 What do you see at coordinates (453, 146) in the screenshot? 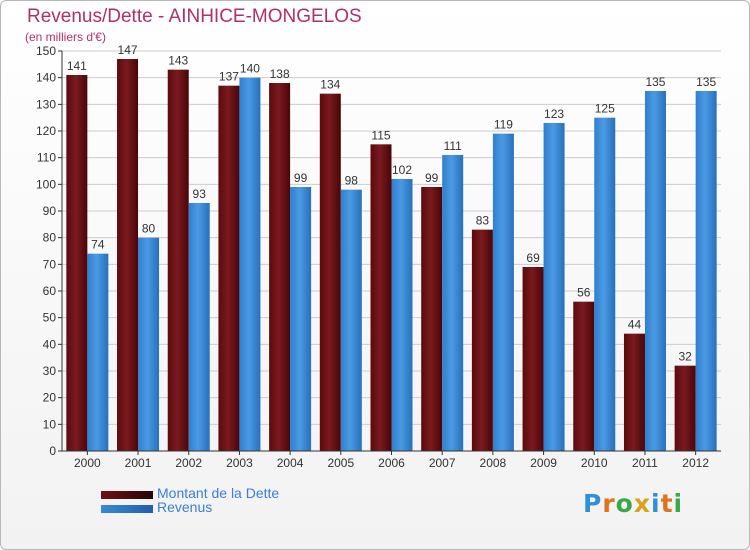
I see `data-label: 111` at bounding box center [453, 146].